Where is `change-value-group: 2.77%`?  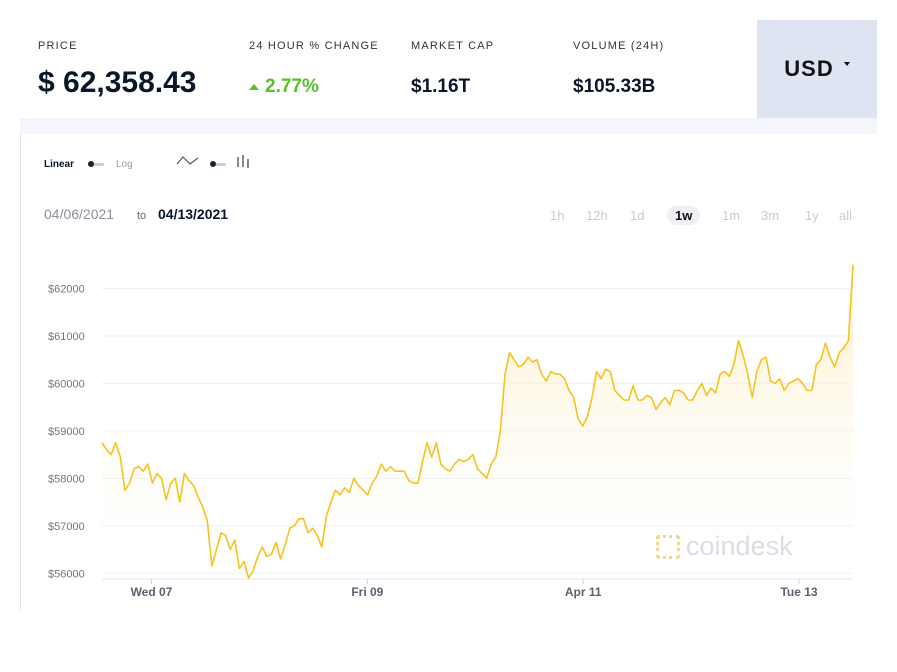
change-value-group: 2.77% is located at coordinates (284, 87).